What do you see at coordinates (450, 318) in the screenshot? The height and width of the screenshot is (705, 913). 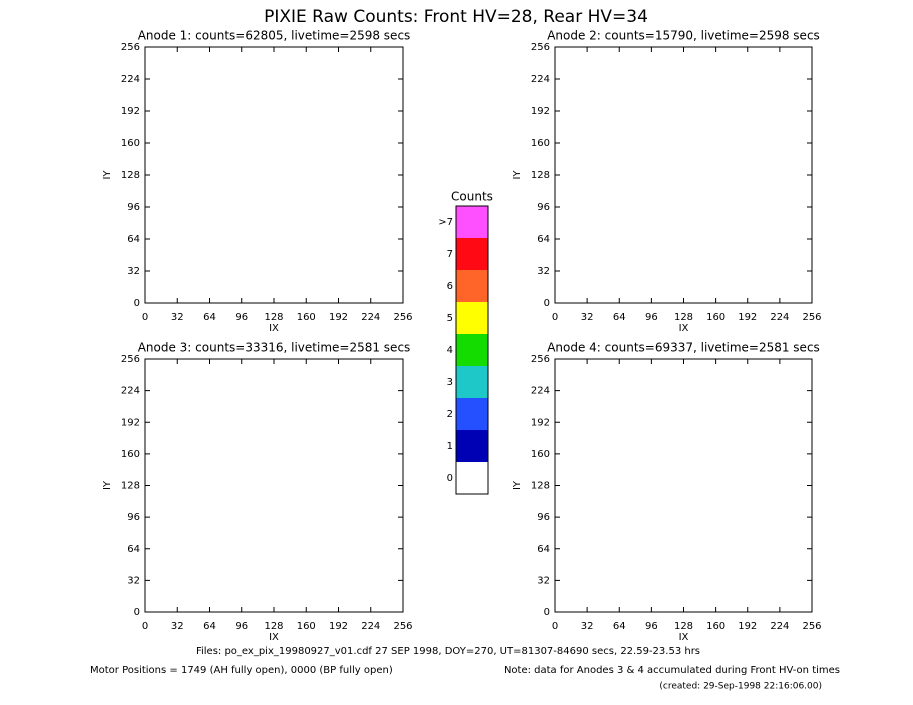 I see `colorbar-label: 5` at bounding box center [450, 318].